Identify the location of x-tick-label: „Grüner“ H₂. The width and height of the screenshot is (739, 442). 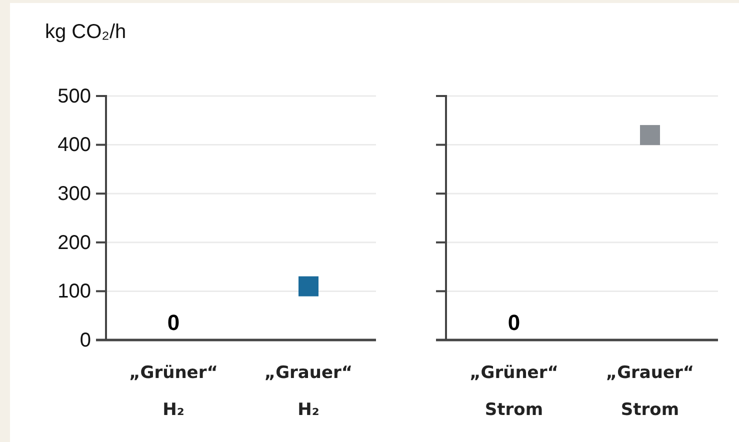
(173, 391).